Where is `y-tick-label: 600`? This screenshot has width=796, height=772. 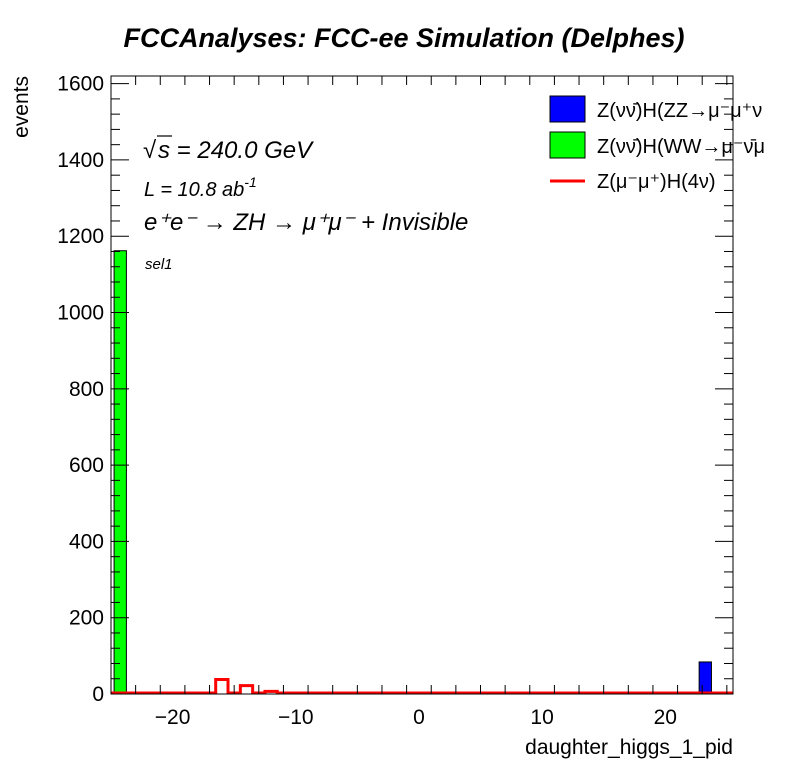
y-tick-label: 600 is located at coordinates (86, 465).